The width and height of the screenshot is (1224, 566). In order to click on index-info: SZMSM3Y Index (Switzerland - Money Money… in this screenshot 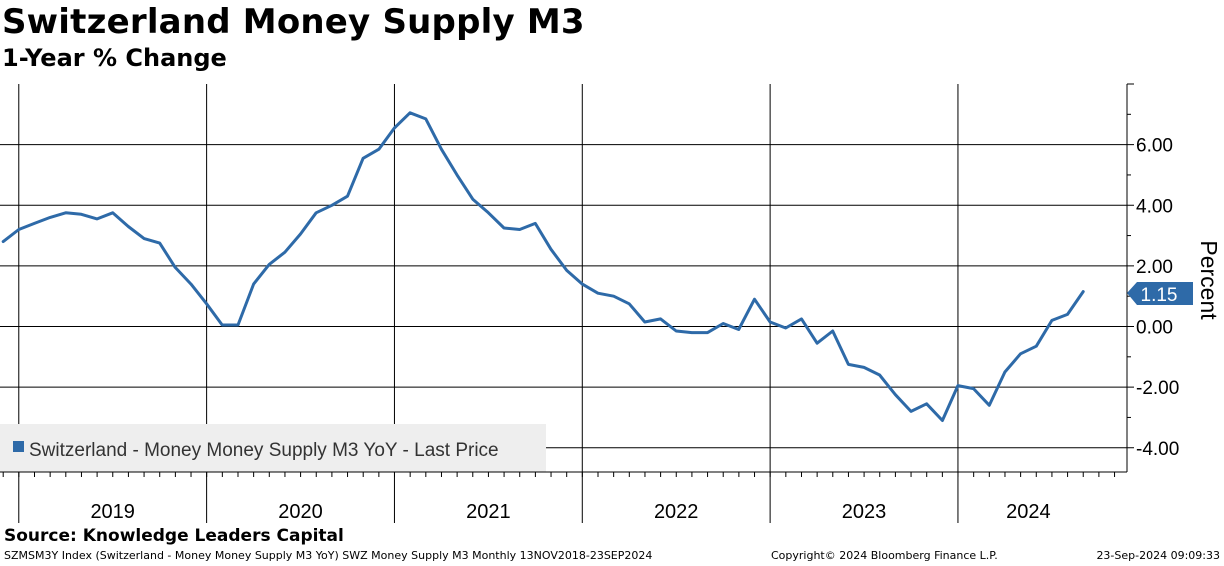, I will do `click(328, 555)`.